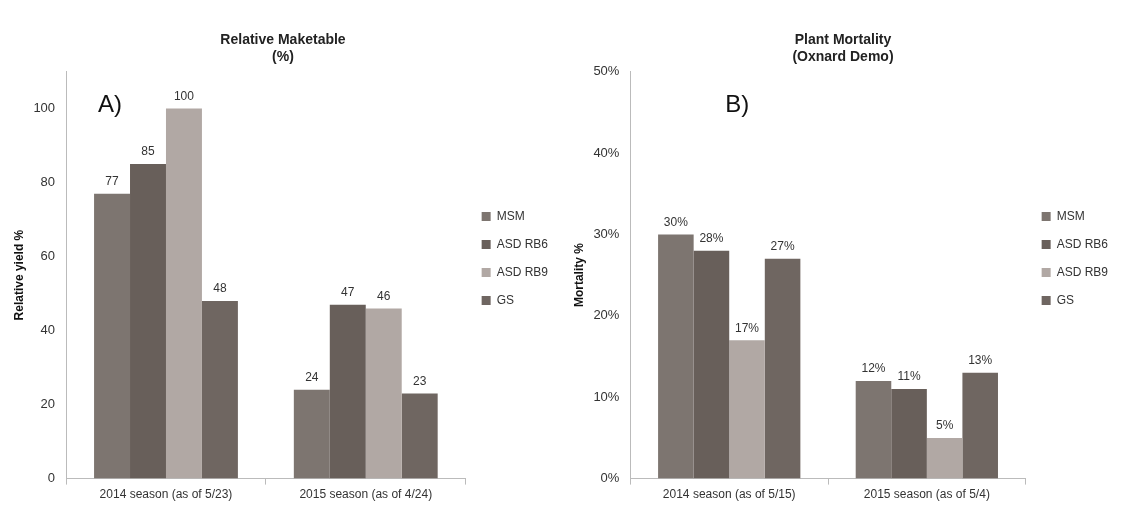 The height and width of the screenshot is (513, 1132). I want to click on data-label: 48, so click(220, 288).